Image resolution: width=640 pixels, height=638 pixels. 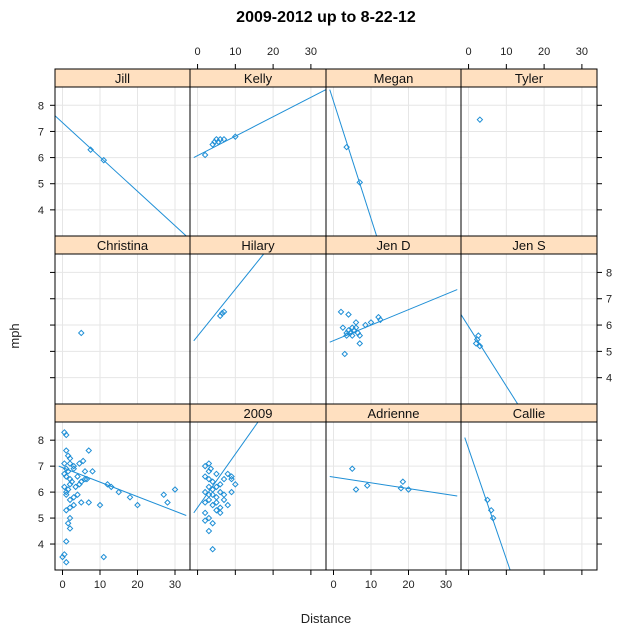 I want to click on panel-hilary: Hilary, so click(x=258, y=320).